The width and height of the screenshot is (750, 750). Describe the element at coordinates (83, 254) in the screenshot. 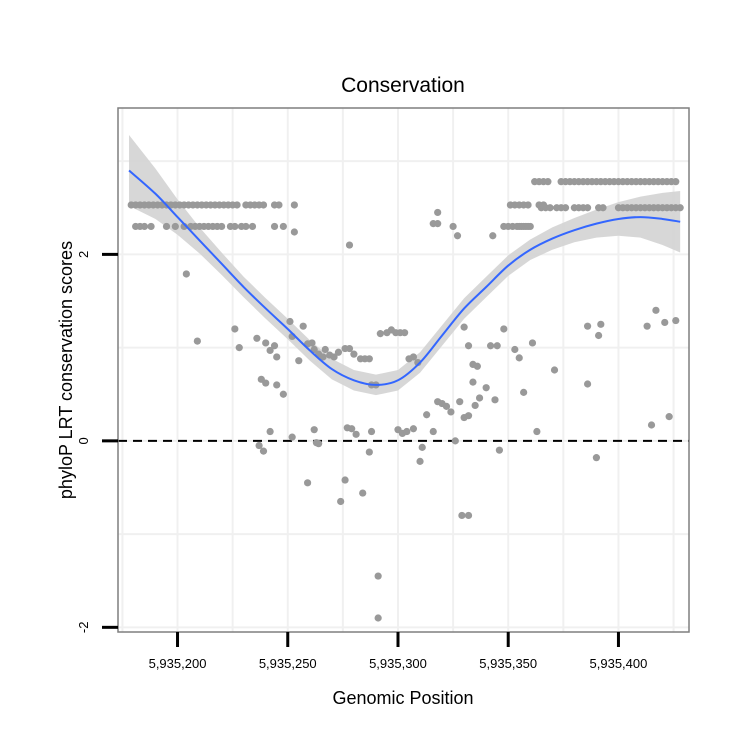

I see `y-tick-label: 2` at that location.